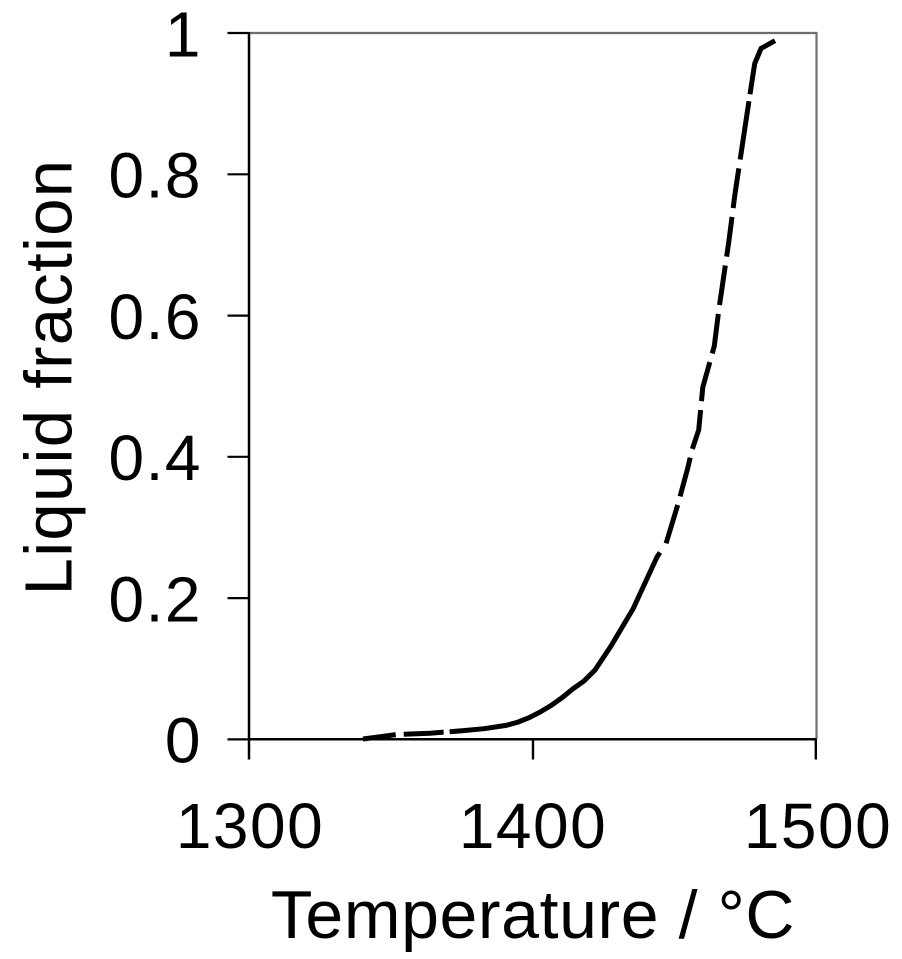 The height and width of the screenshot is (959, 902). Describe the element at coordinates (155, 176) in the screenshot. I see `svg-text: 0.8` at that location.